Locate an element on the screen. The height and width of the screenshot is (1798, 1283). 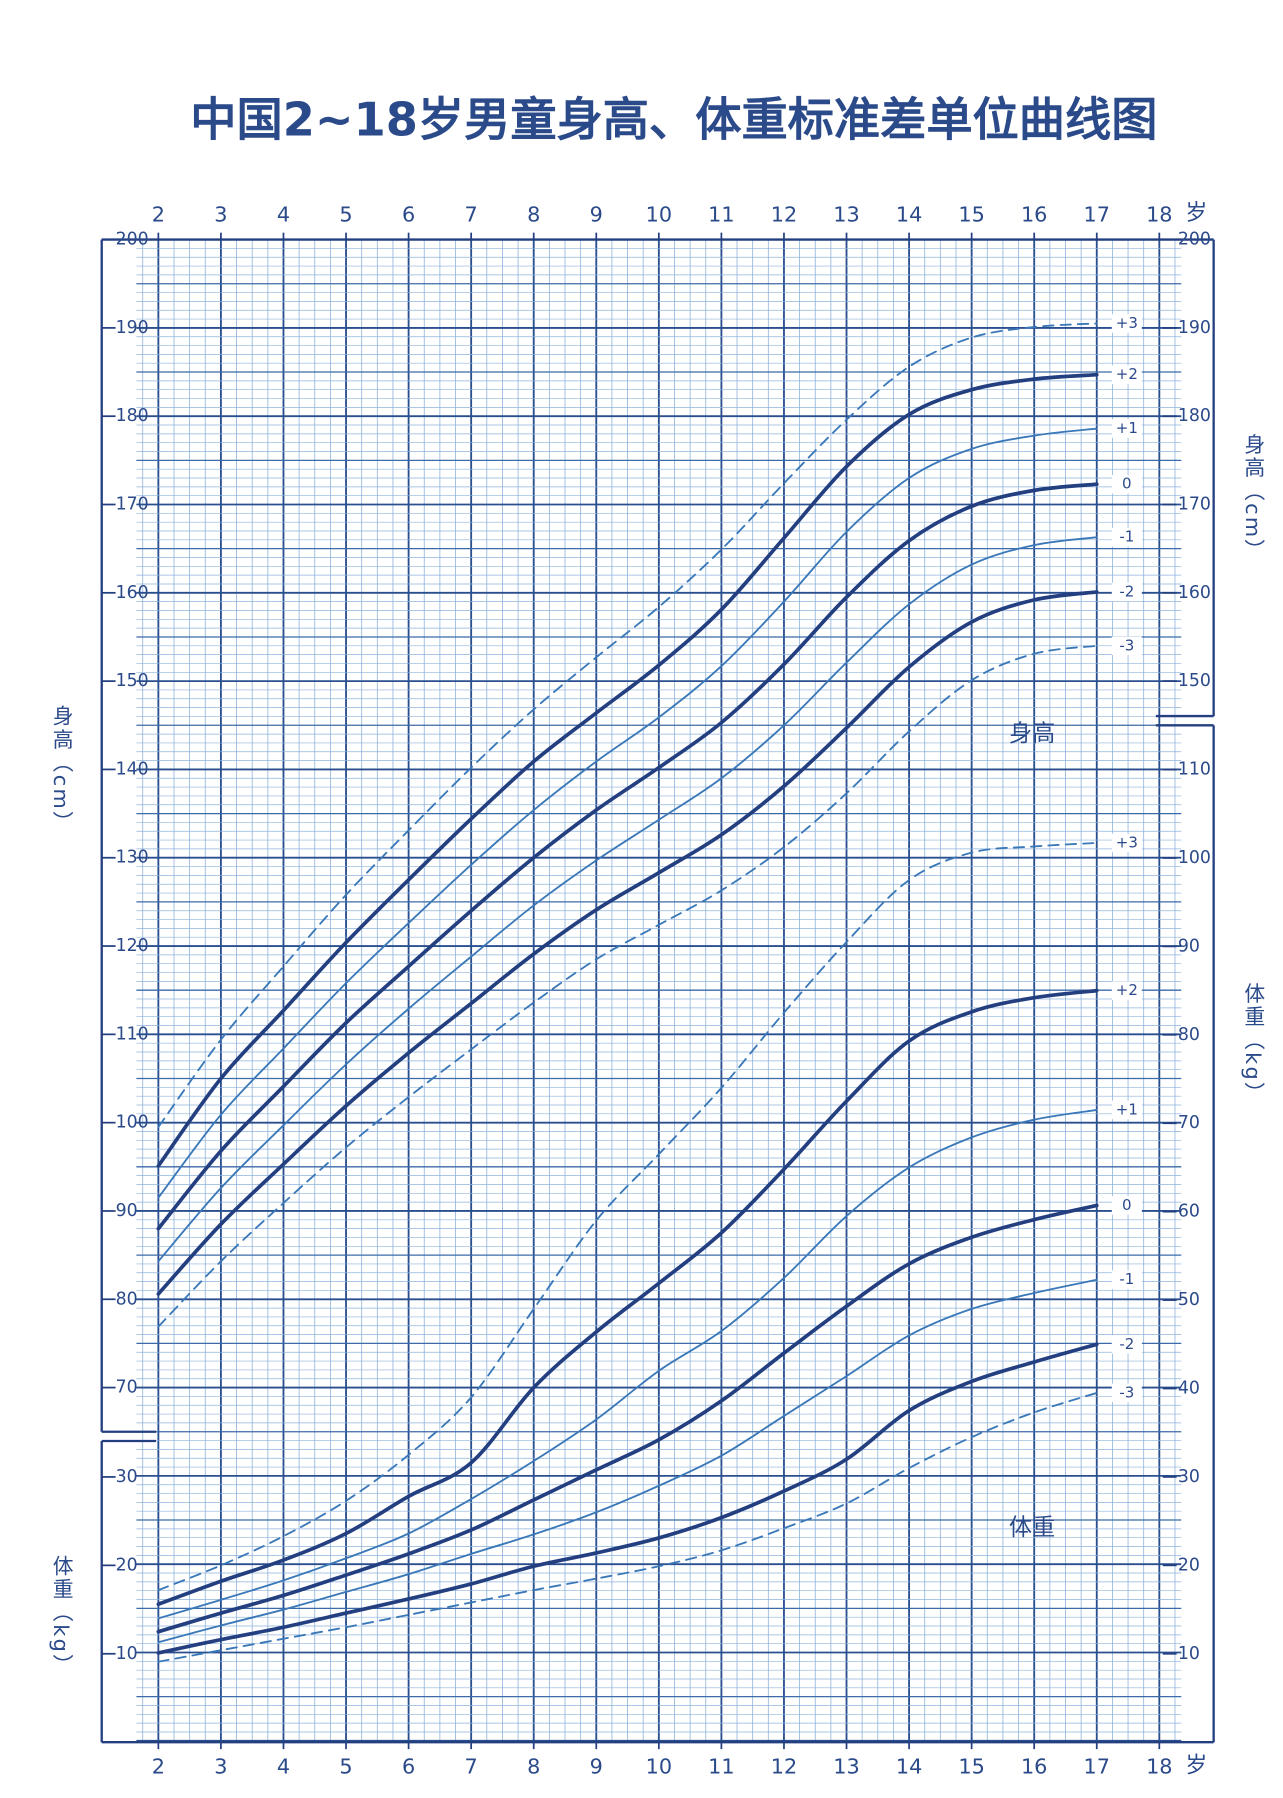
y-tick-label: 20 is located at coordinates (127, 1565).